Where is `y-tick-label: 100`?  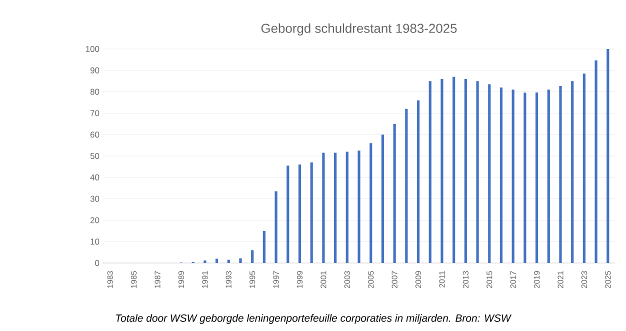
y-tick-label: 100 is located at coordinates (93, 49).